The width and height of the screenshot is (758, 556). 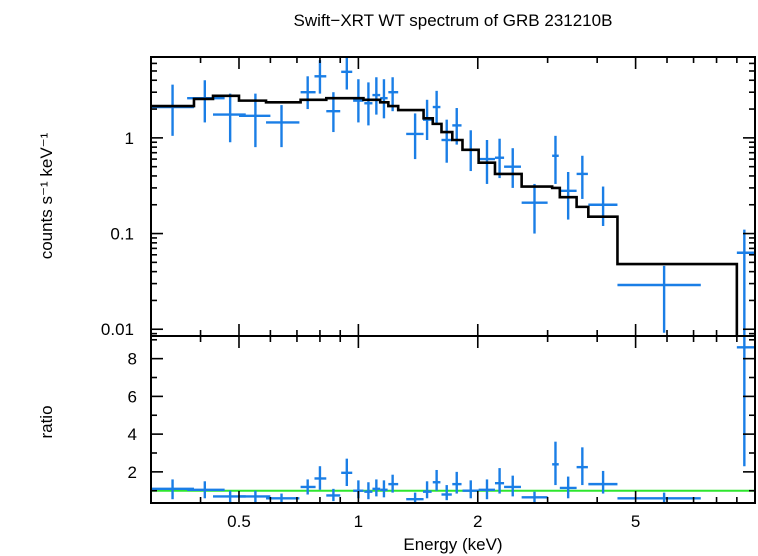 I want to click on x-tick-label: 2, so click(x=477, y=521).